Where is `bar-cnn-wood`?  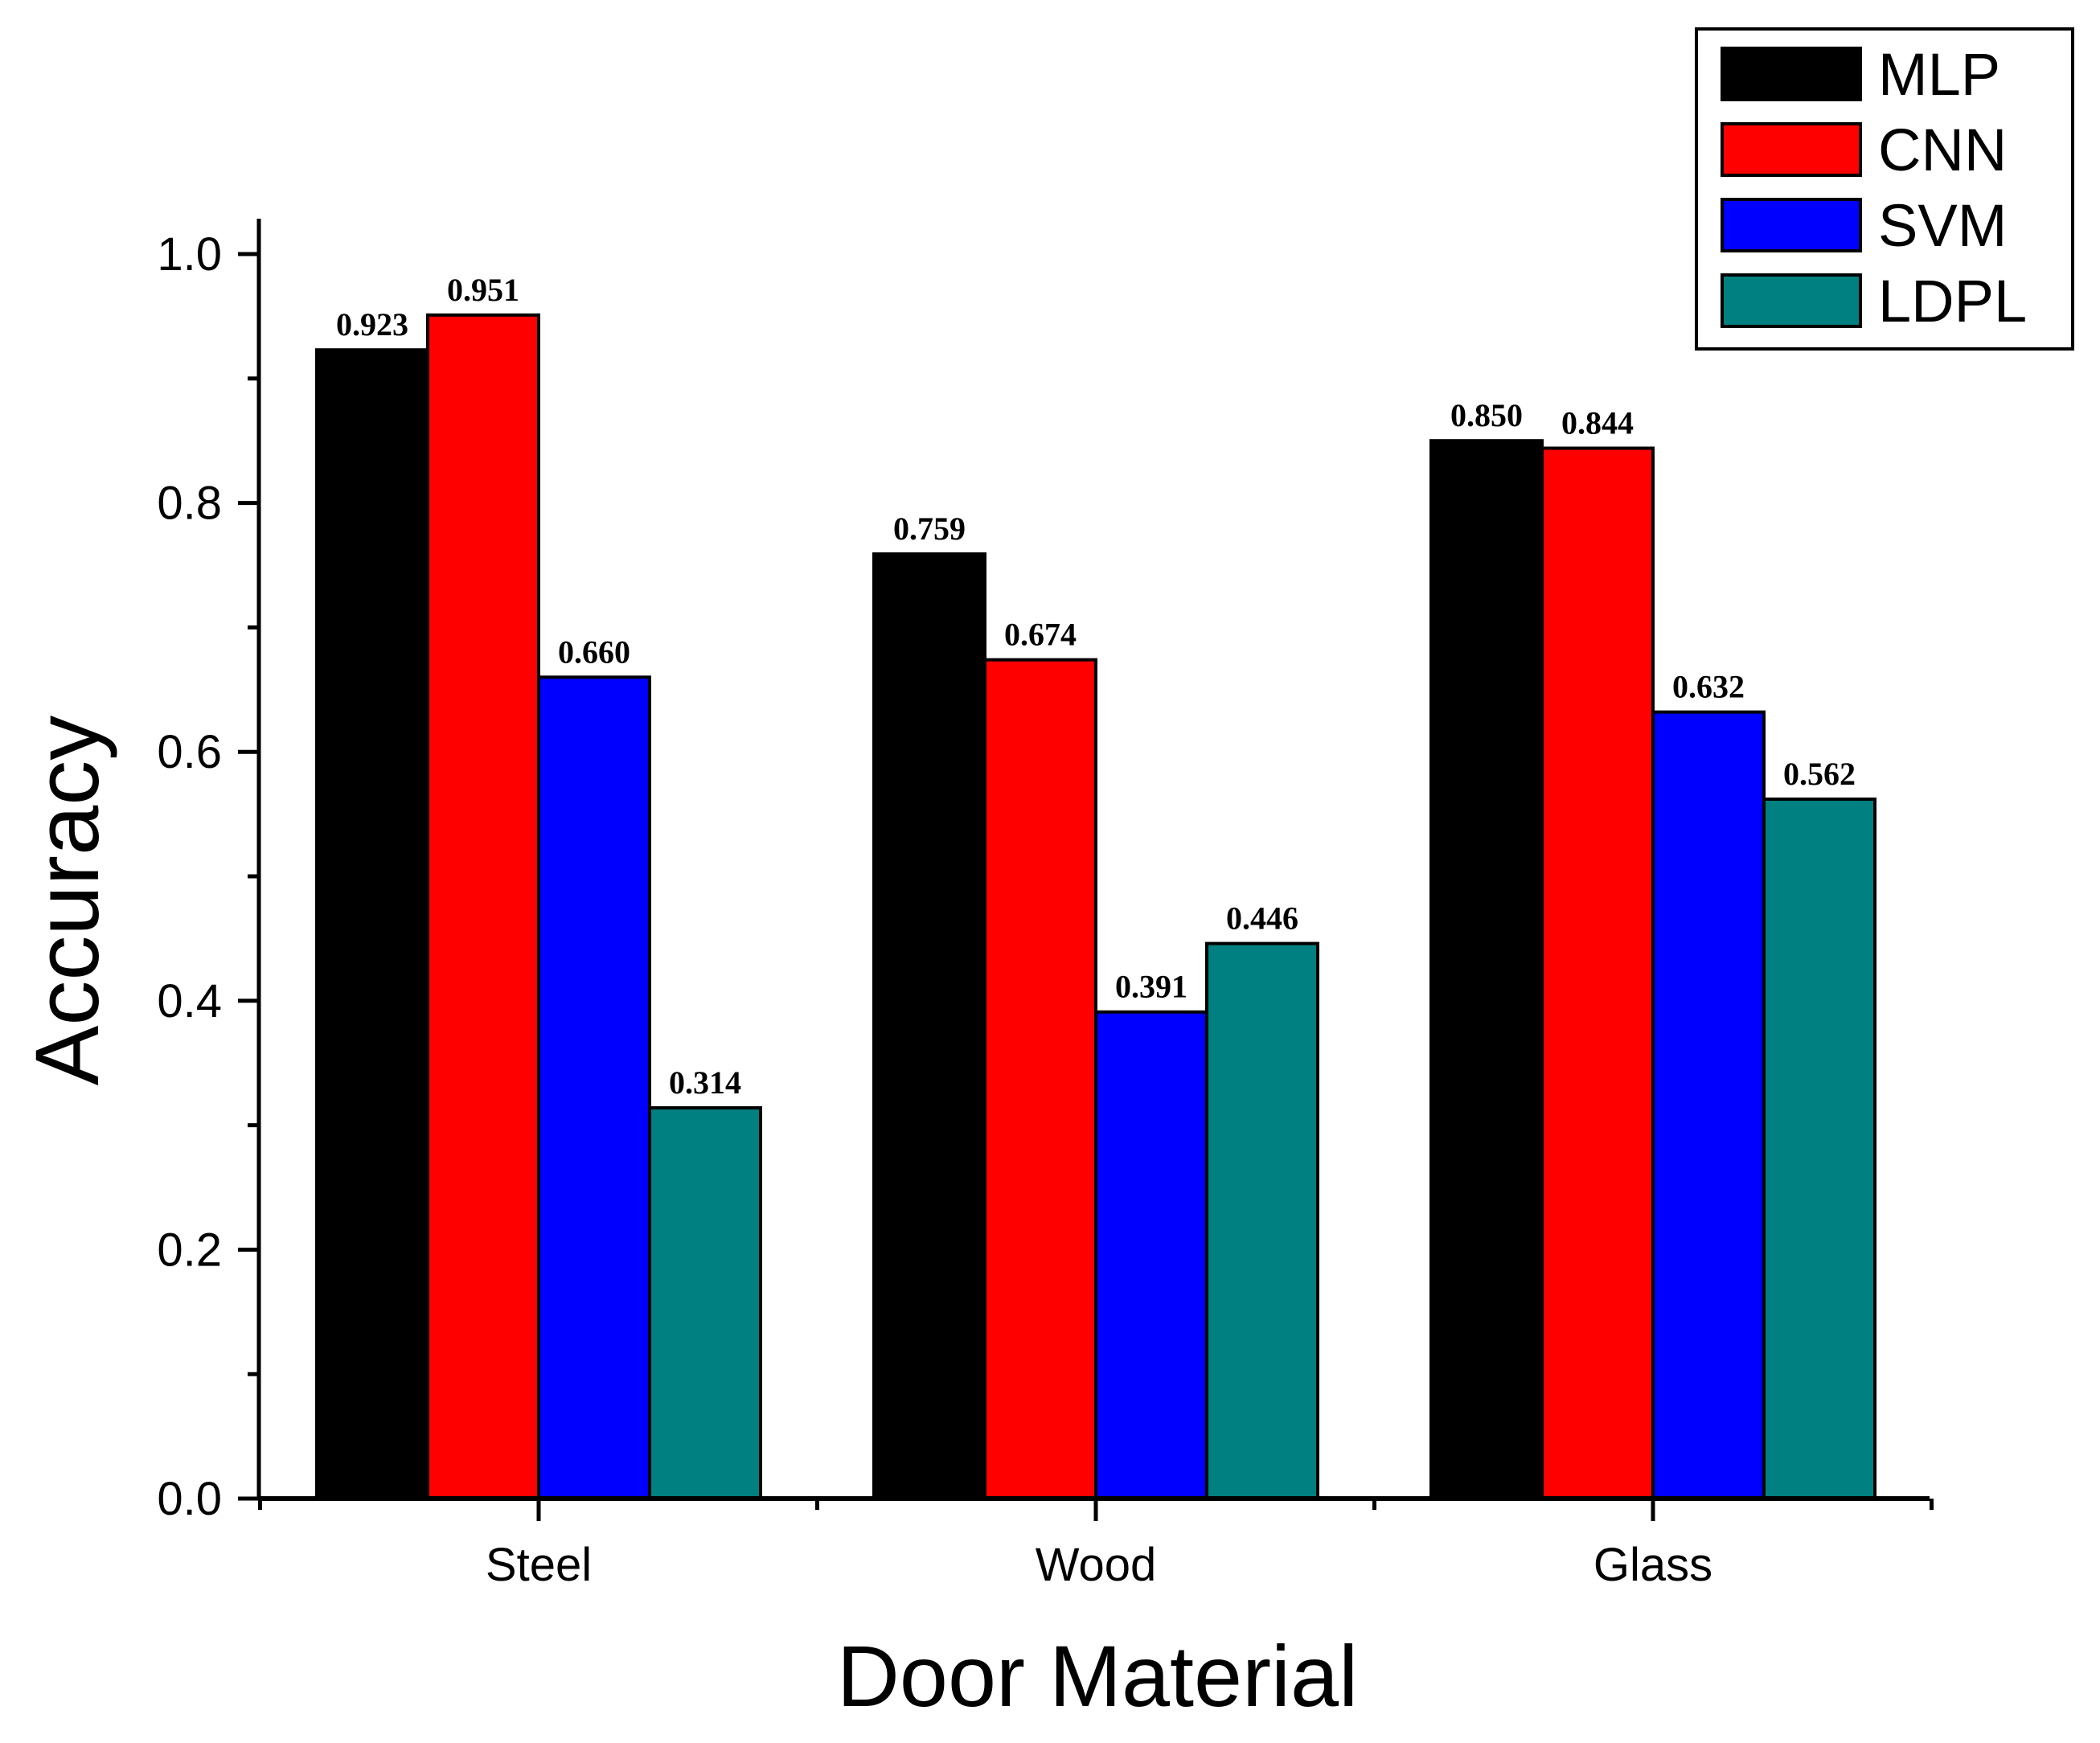
bar-cnn-wood is located at coordinates (1040, 1079).